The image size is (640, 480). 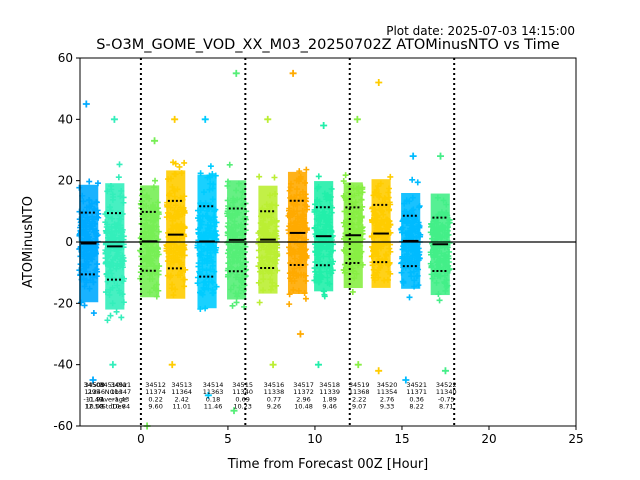 What do you see at coordinates (94, 407) in the screenshot?
I see `stats-header-std: 12.50` at bounding box center [94, 407].